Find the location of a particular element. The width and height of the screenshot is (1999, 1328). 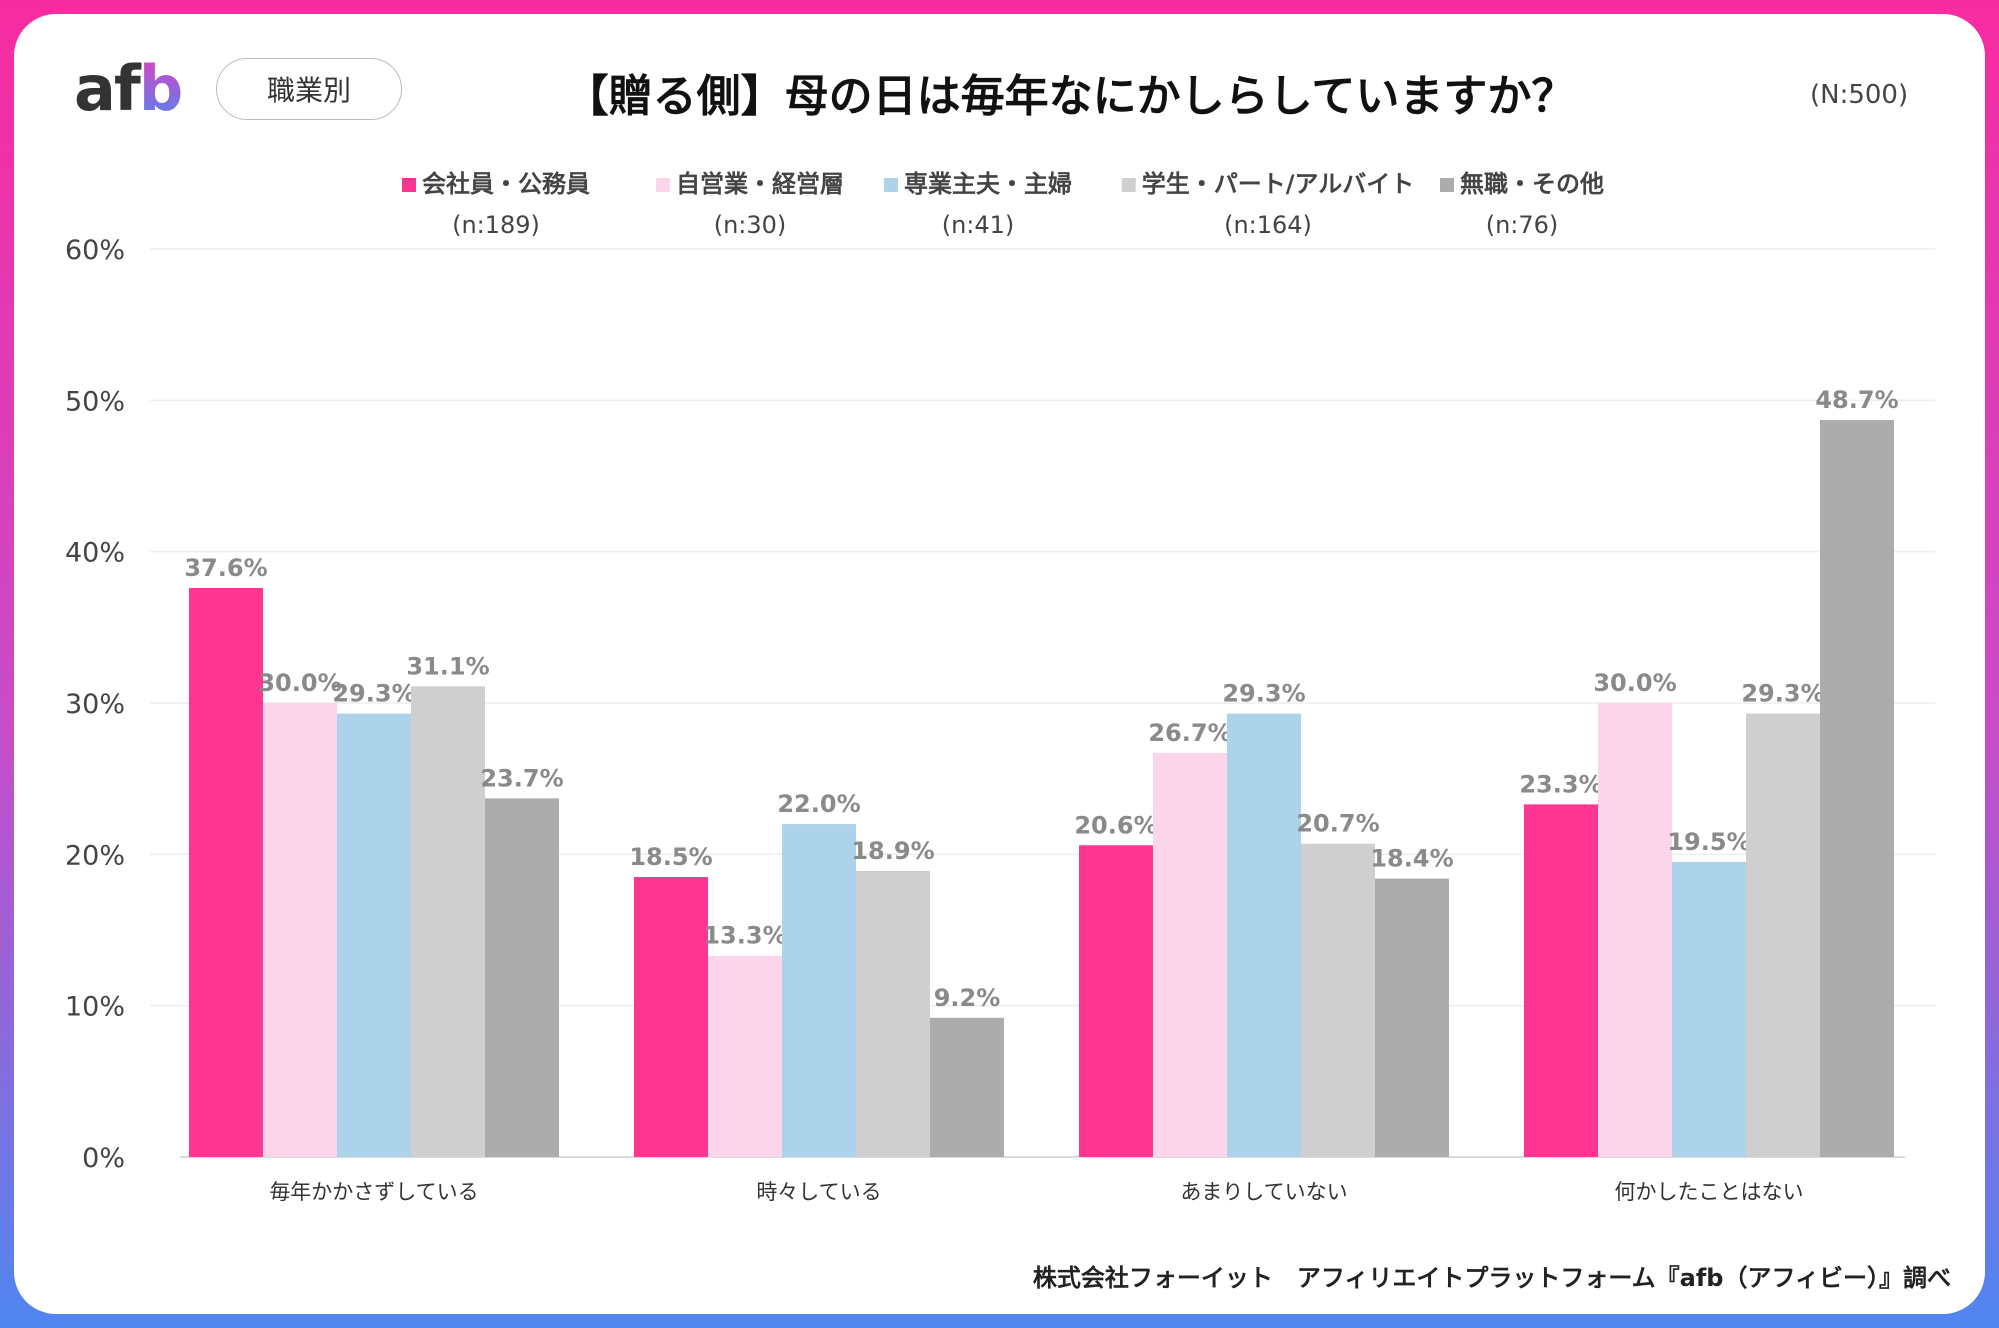

data-label: 18.5% is located at coordinates (670, 857).